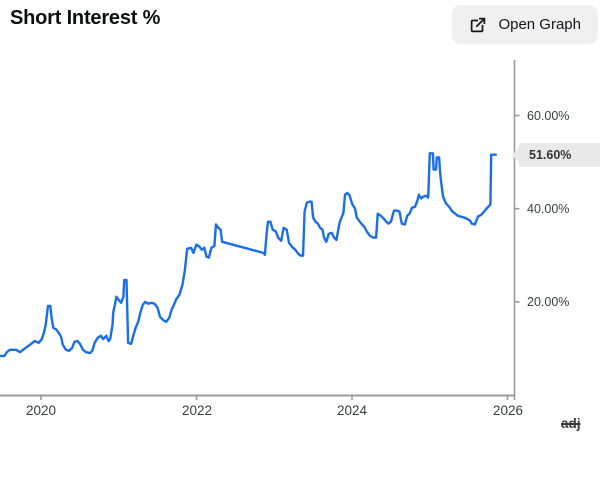 Image resolution: width=600 pixels, height=478 pixels. I want to click on page-title: Short Interest %, so click(85, 18).